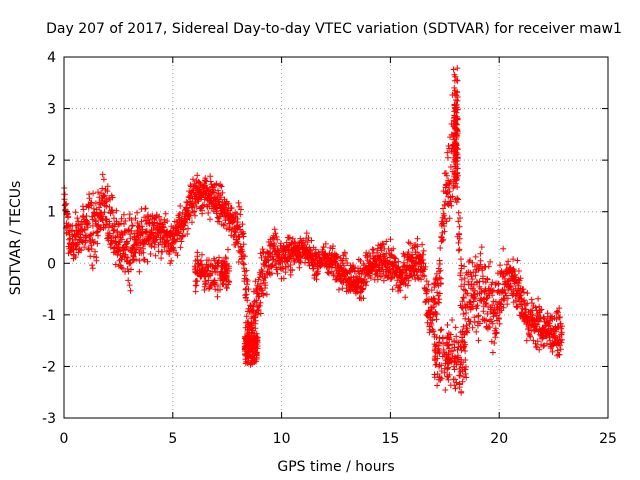 This screenshot has height=480, width=640. I want to click on x-axis-label: GPS time / hours, so click(335, 467).